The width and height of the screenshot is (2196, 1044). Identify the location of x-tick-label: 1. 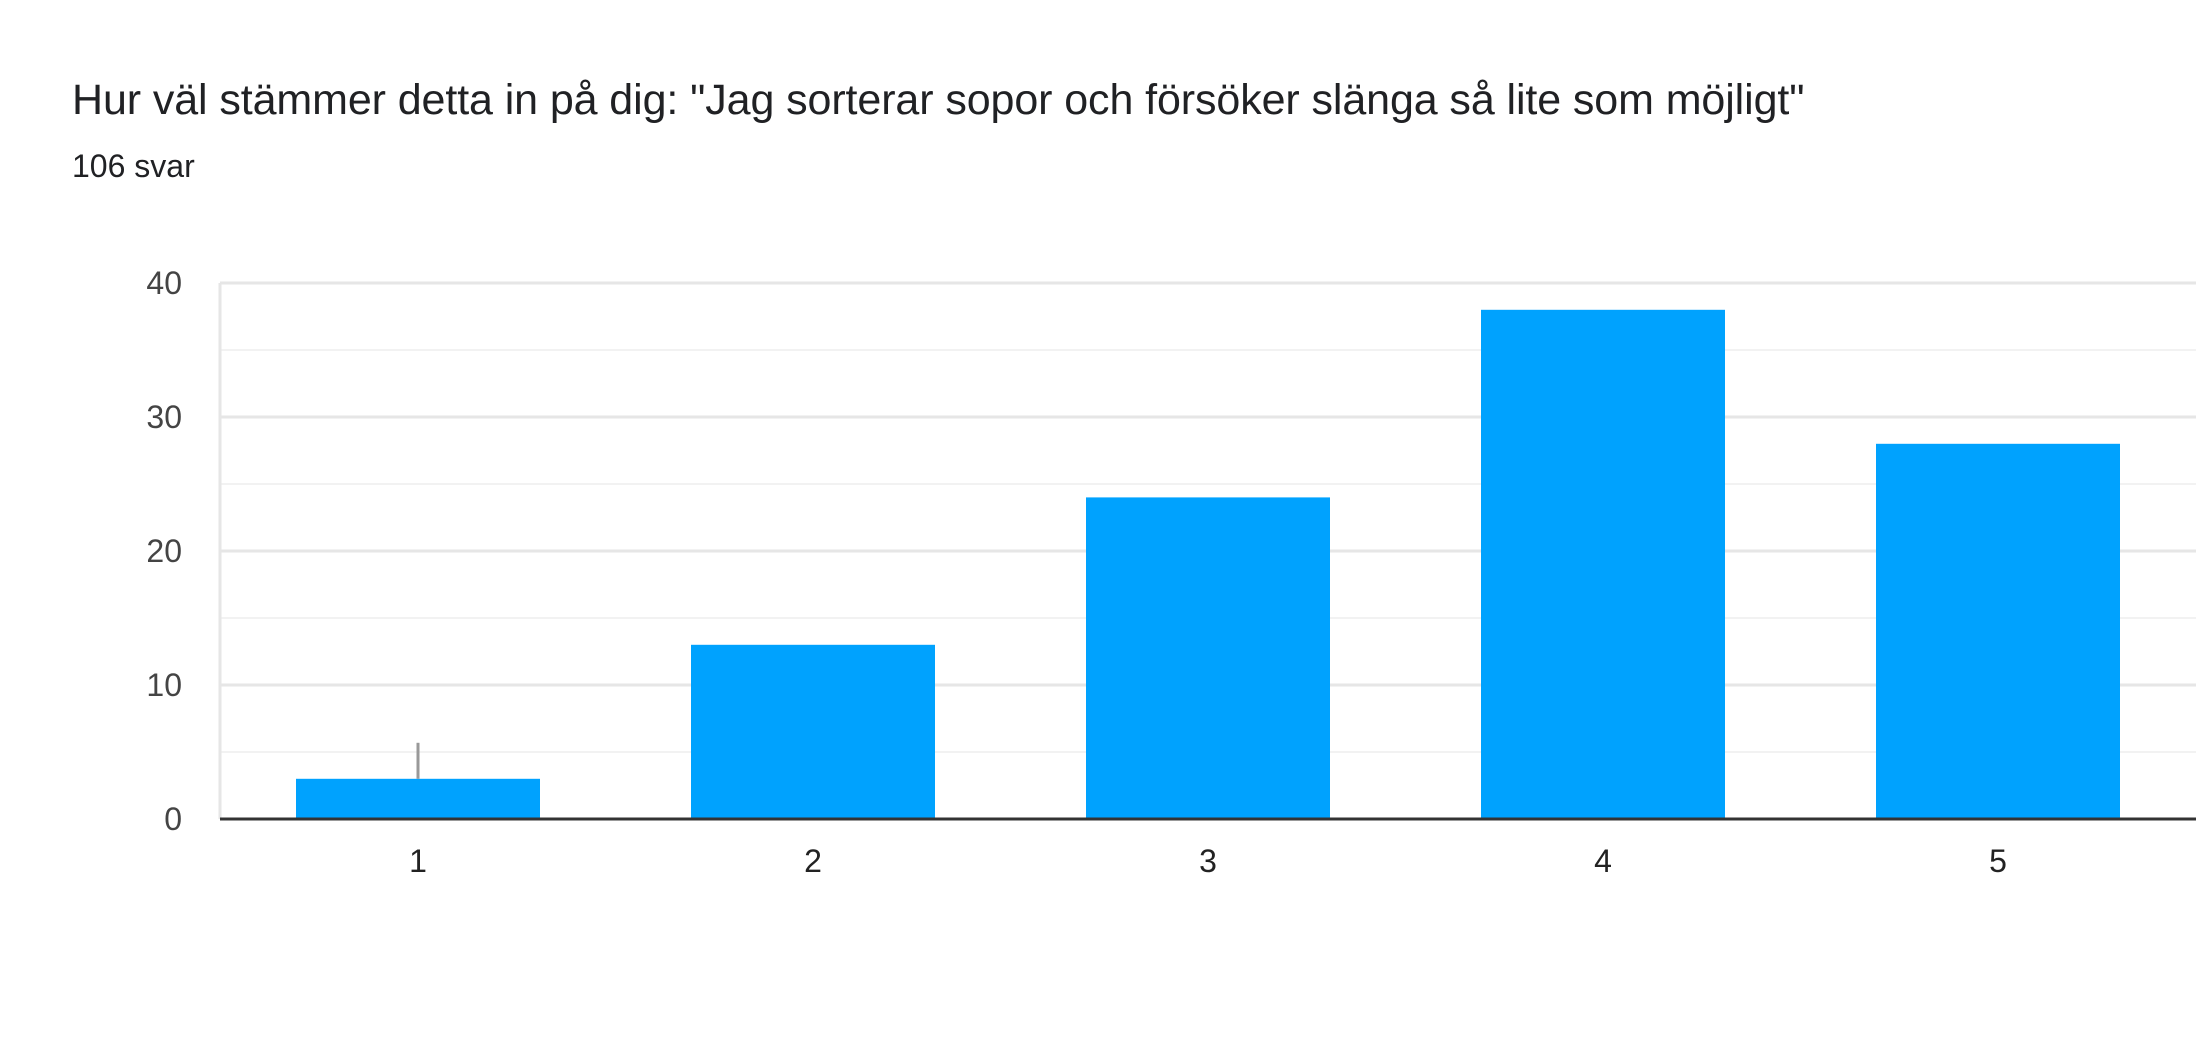
(418, 861).